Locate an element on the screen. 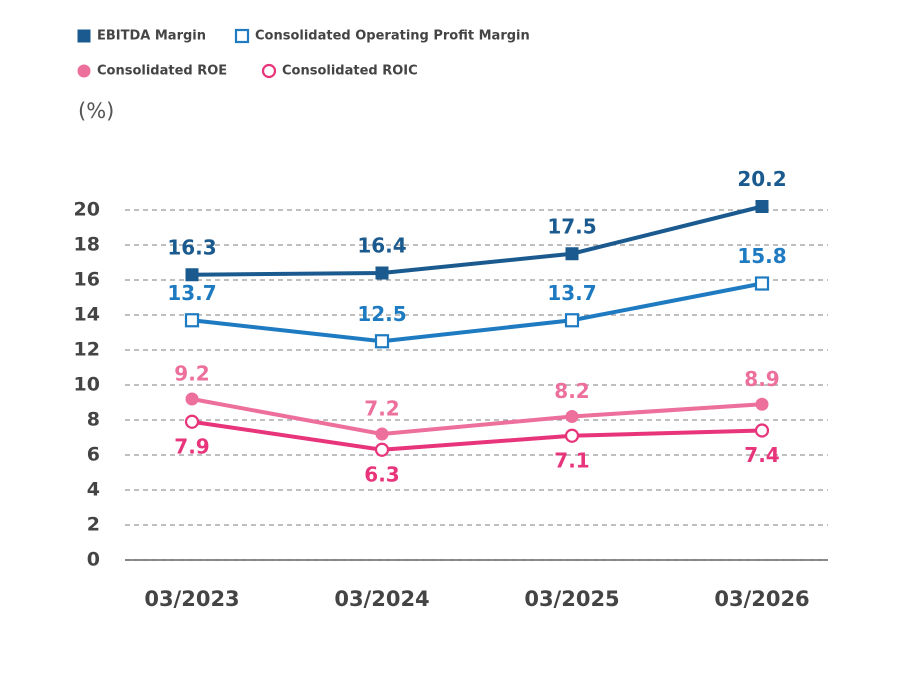 Image resolution: width=900 pixels, height=700 pixels. data-label: 9.2 is located at coordinates (191, 374).